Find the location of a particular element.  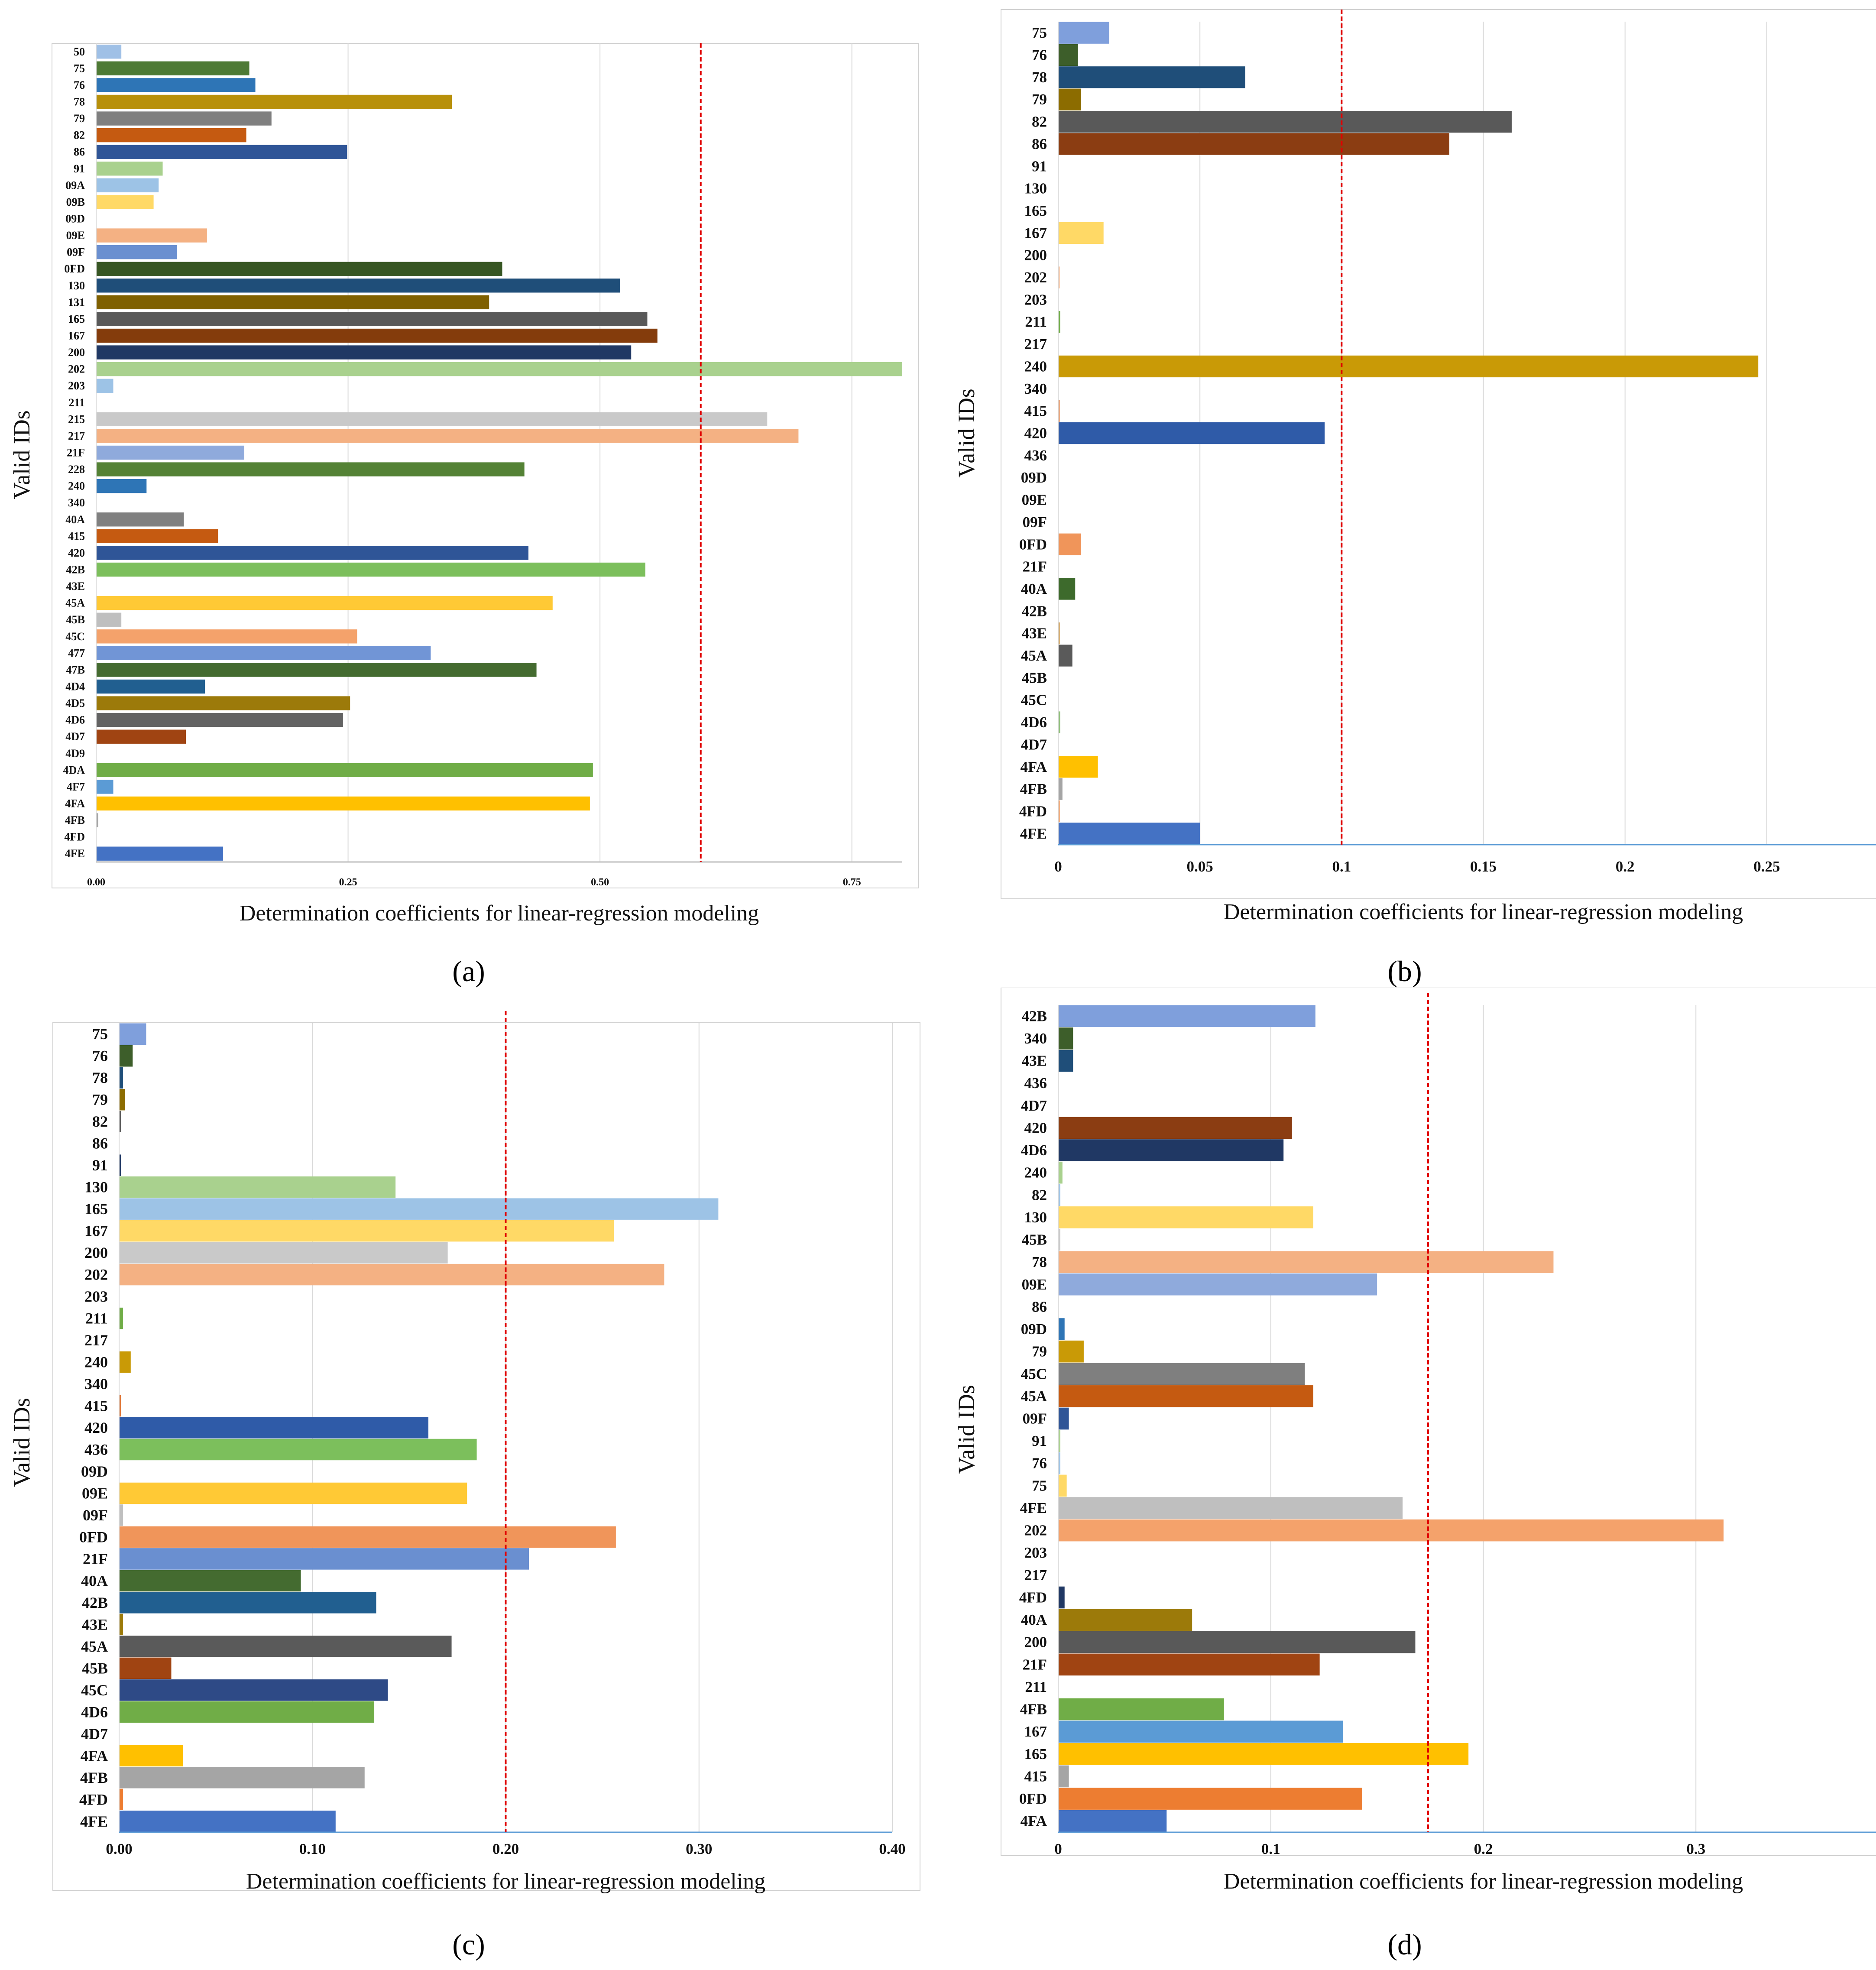

bar-21F is located at coordinates (324, 1559).